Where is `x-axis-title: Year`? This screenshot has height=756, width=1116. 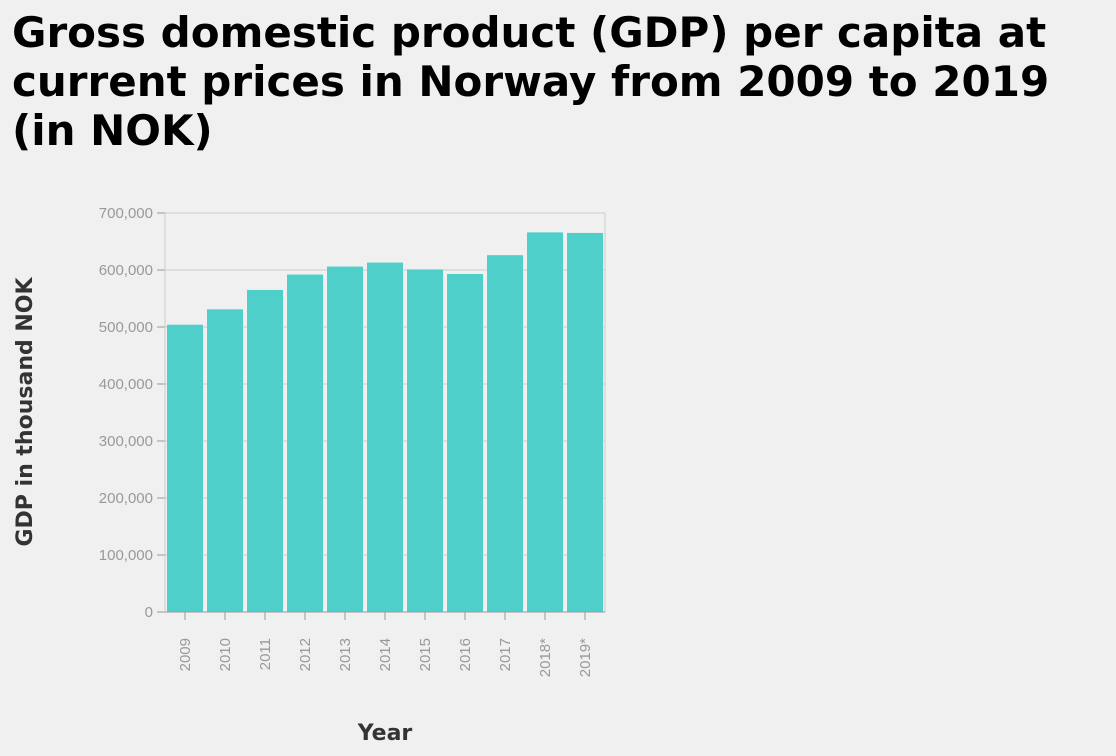
x-axis-title: Year is located at coordinates (385, 733).